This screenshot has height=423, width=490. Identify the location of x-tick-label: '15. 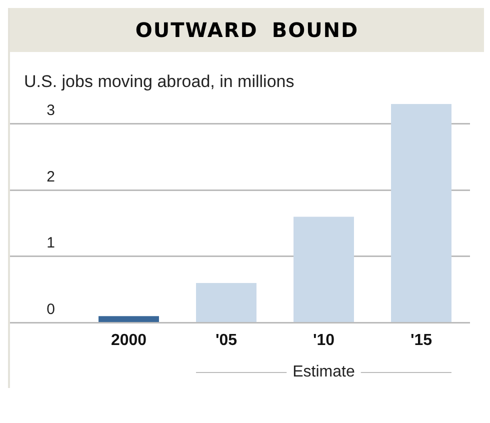
(421, 340).